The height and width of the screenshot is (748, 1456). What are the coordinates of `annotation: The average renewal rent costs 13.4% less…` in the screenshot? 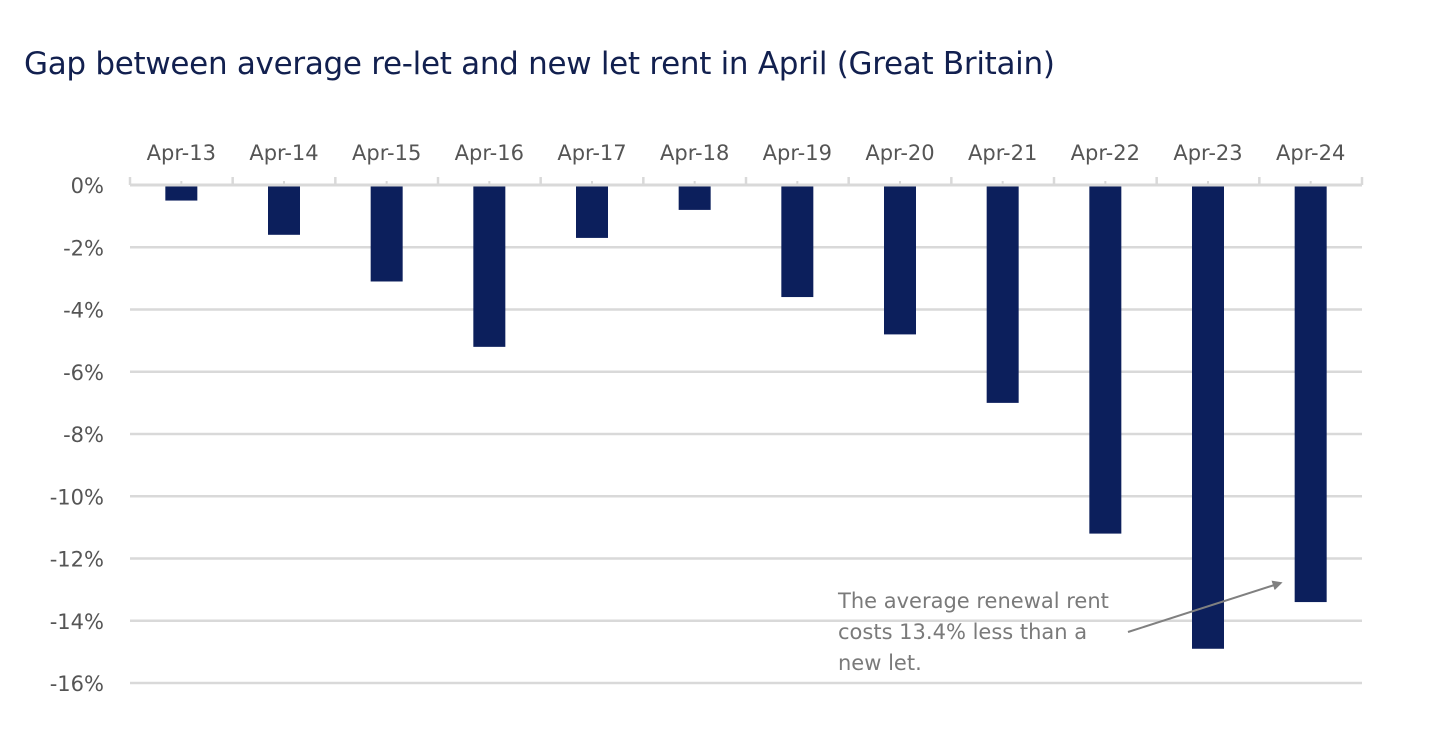 It's located at (1060, 627).